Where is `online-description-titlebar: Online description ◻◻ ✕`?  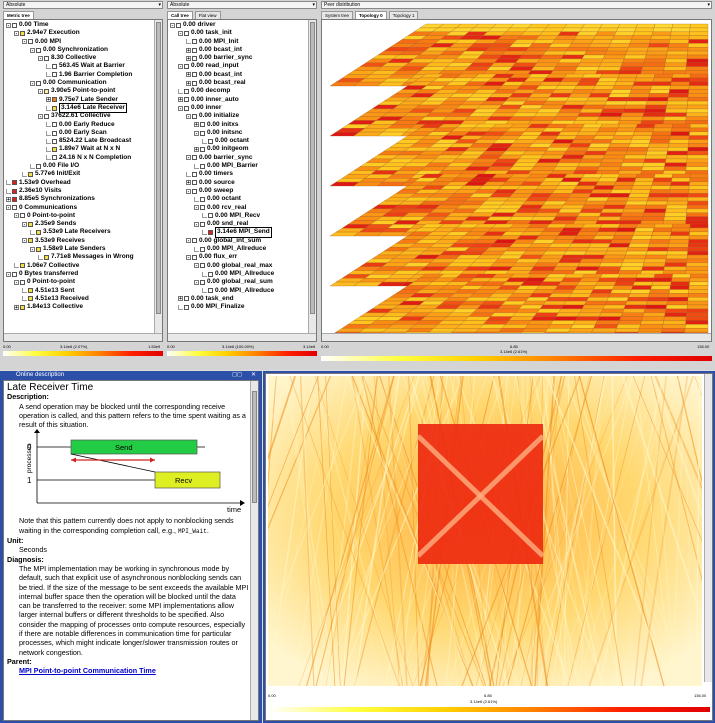
online-description-titlebar: Online description ◻◻ ✕ is located at coordinates (131, 375).